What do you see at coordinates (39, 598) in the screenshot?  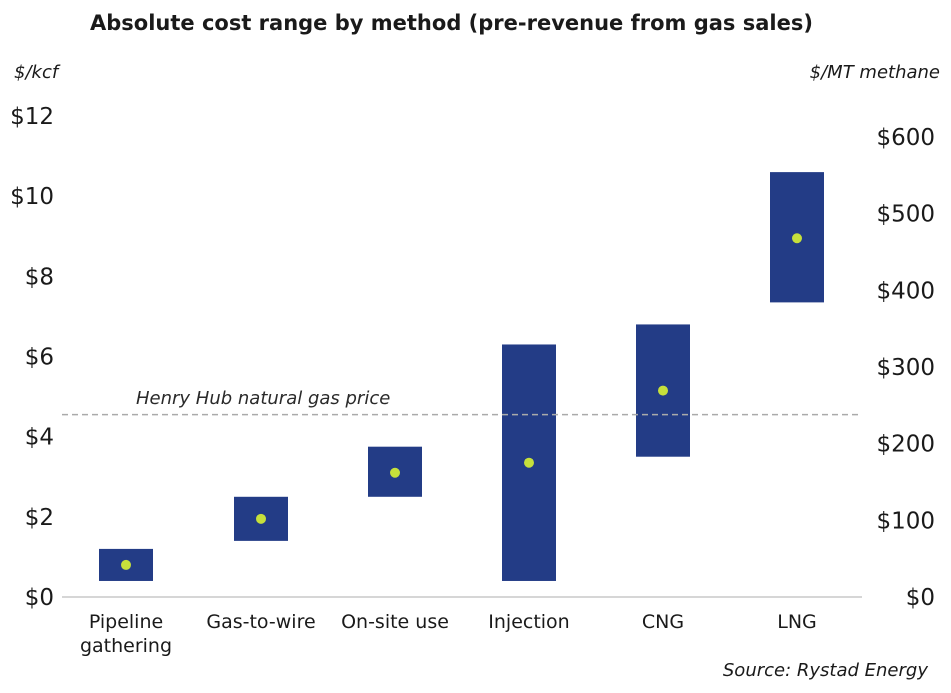 I see `left-tick-label: $0` at bounding box center [39, 598].